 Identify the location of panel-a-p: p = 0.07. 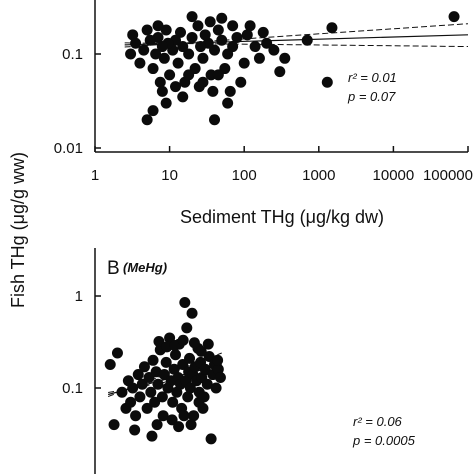
(371, 96).